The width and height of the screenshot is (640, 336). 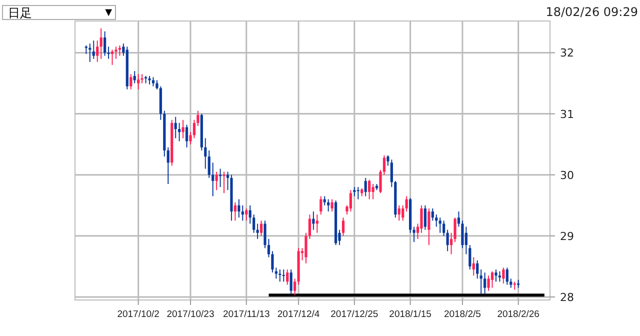 I want to click on x-tick-label: 2017/12/25, so click(x=354, y=314).